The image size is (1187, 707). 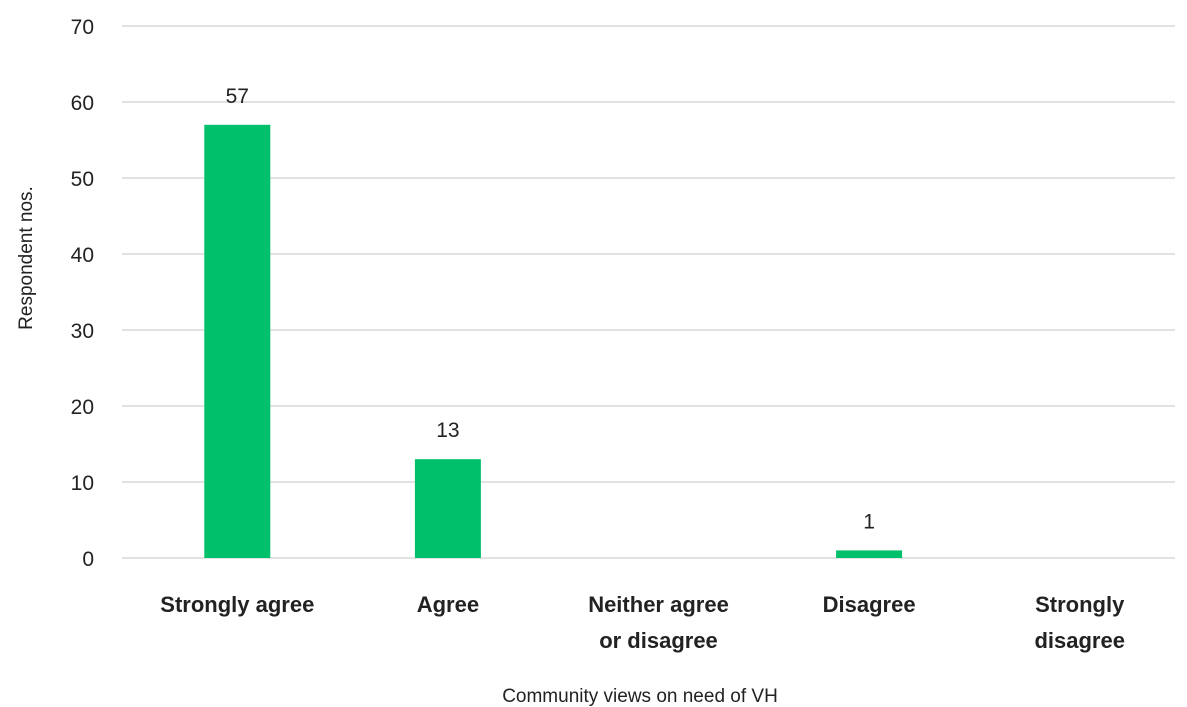 What do you see at coordinates (869, 604) in the screenshot?
I see `x-category-label: Disagree` at bounding box center [869, 604].